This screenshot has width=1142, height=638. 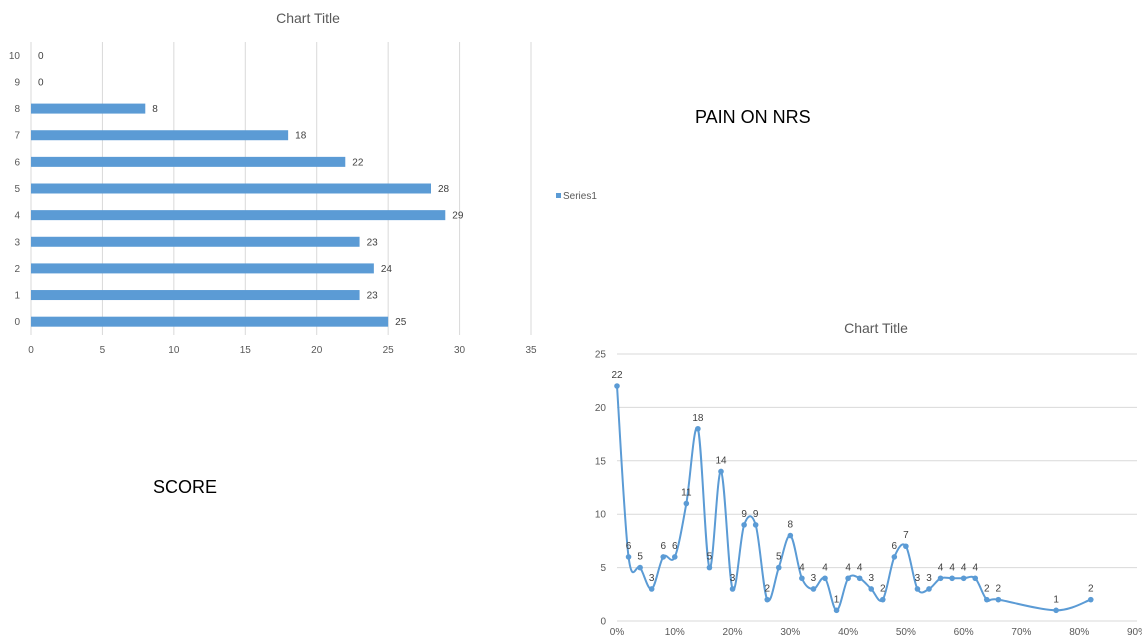 I want to click on bar-y-tick-label: 8, so click(x=17, y=109).